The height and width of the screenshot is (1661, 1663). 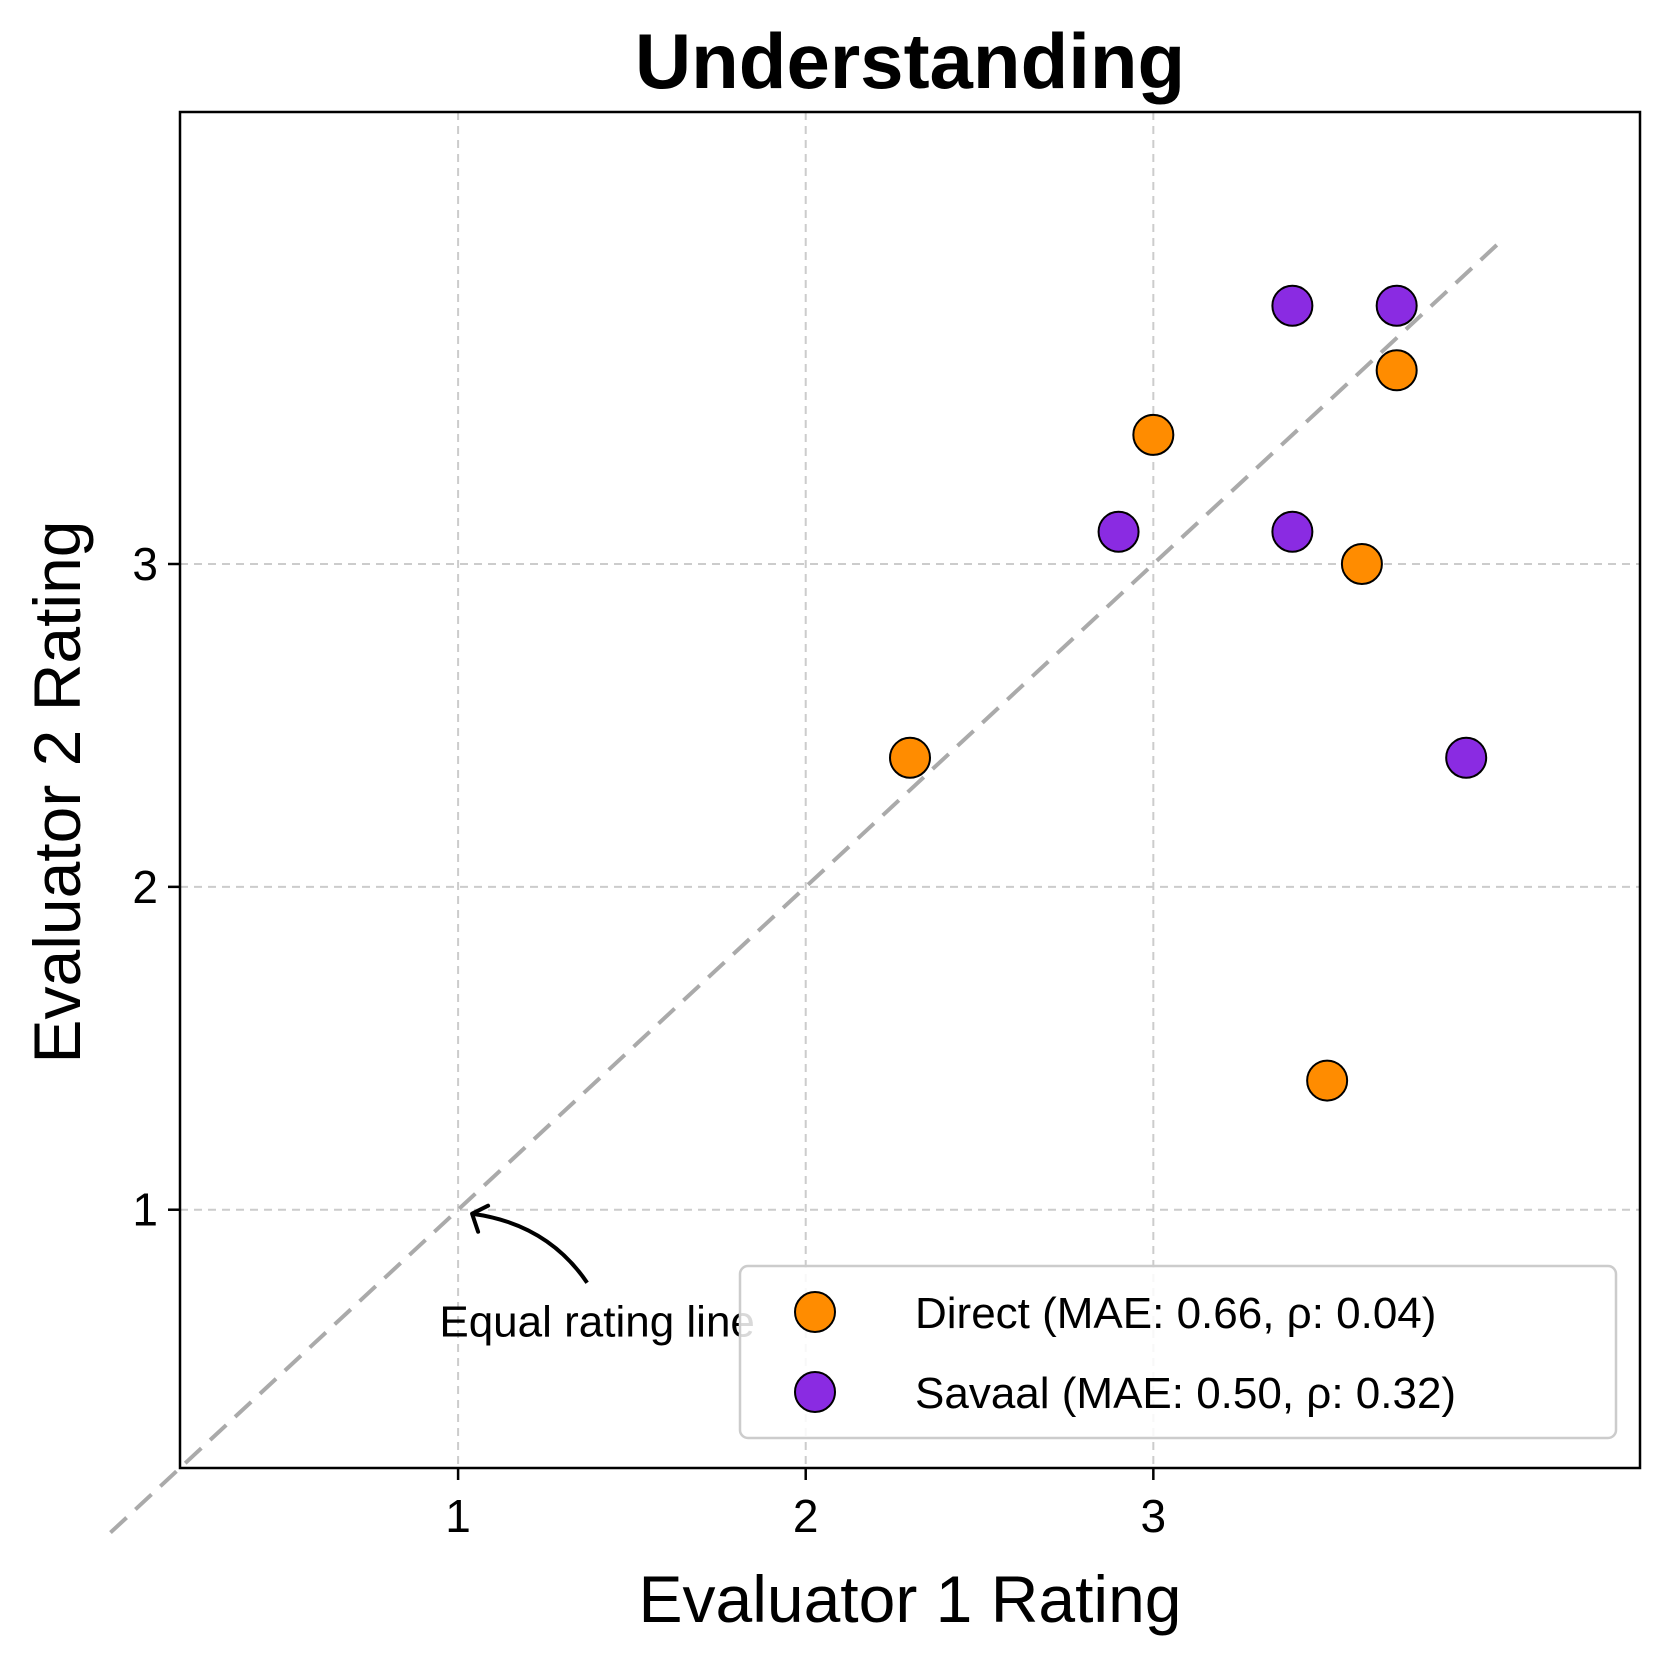 What do you see at coordinates (530, 1247) in the screenshot?
I see `annotation-arrow` at bounding box center [530, 1247].